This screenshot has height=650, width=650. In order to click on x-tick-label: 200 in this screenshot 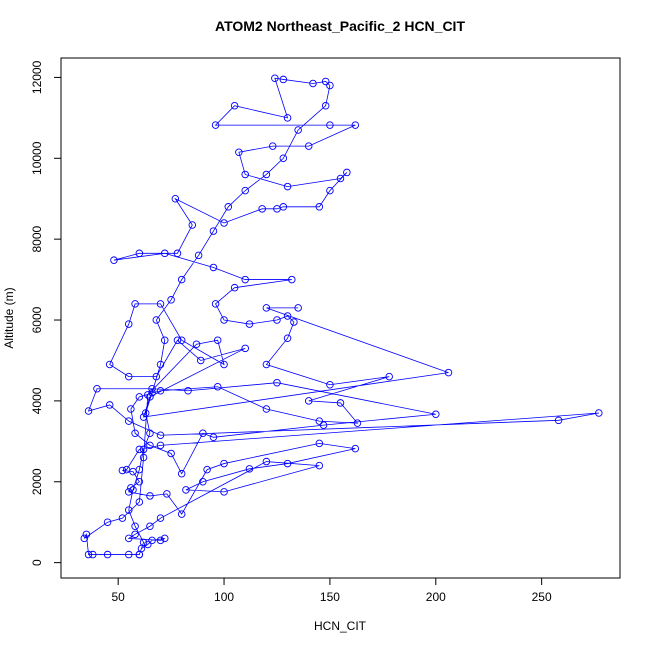, I will do `click(436, 597)`.